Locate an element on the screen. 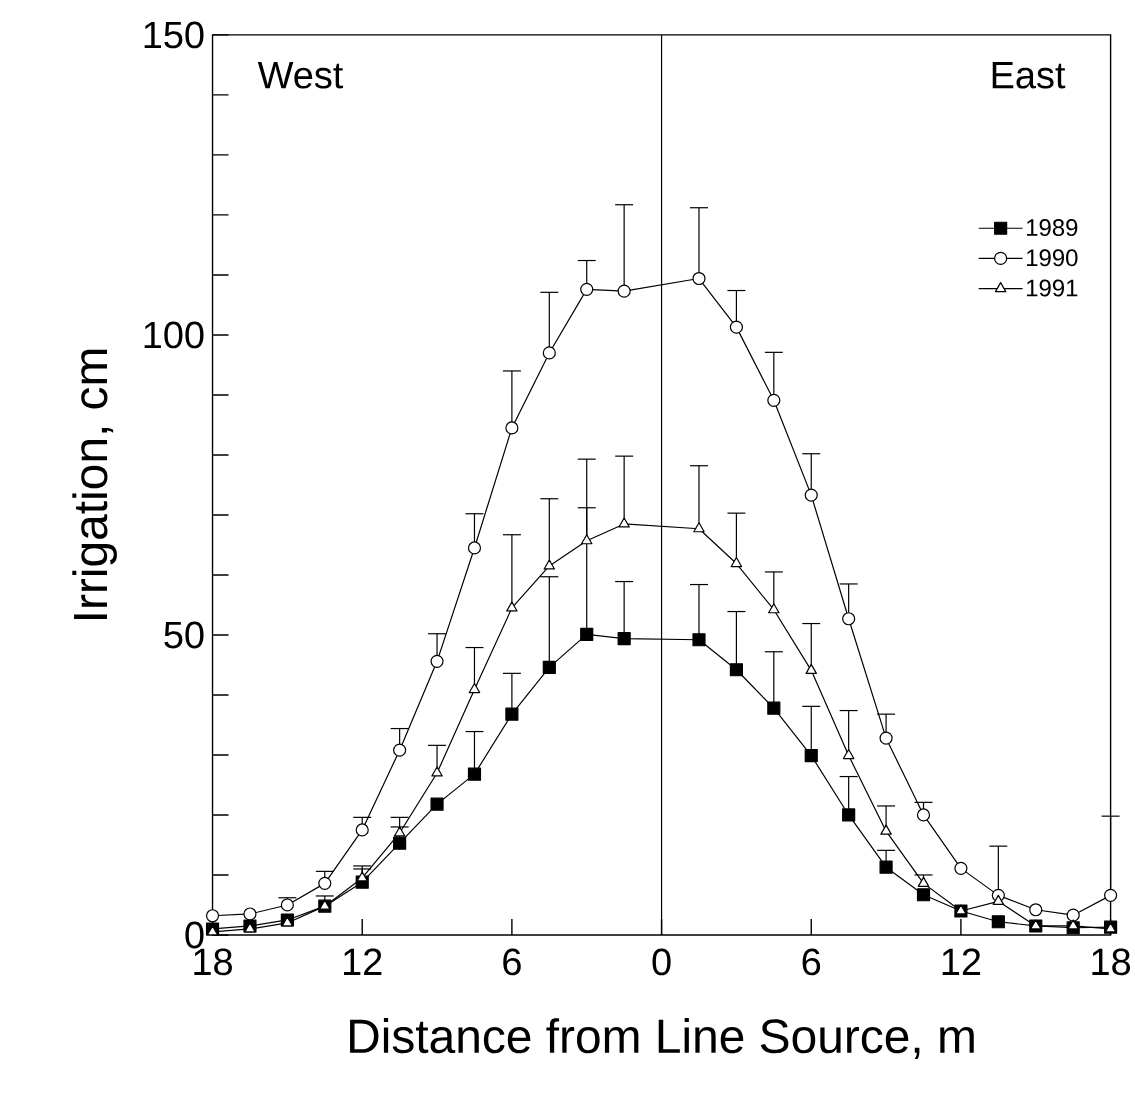  x-tick-label: 0 is located at coordinates (661, 962).